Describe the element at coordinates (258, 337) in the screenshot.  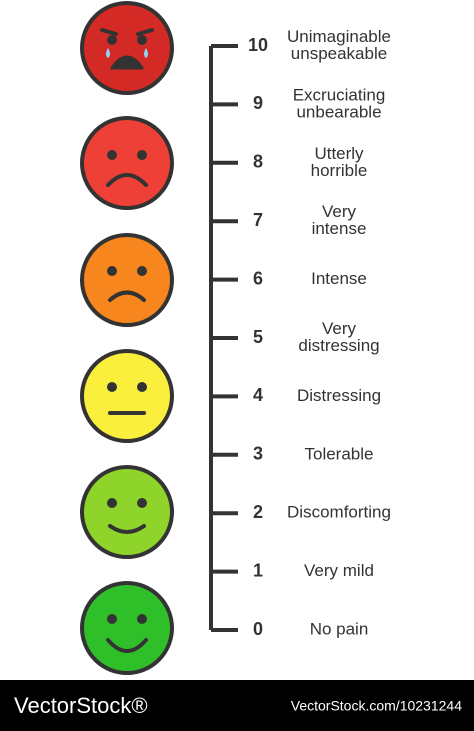
I see `level-number: 5` at that location.